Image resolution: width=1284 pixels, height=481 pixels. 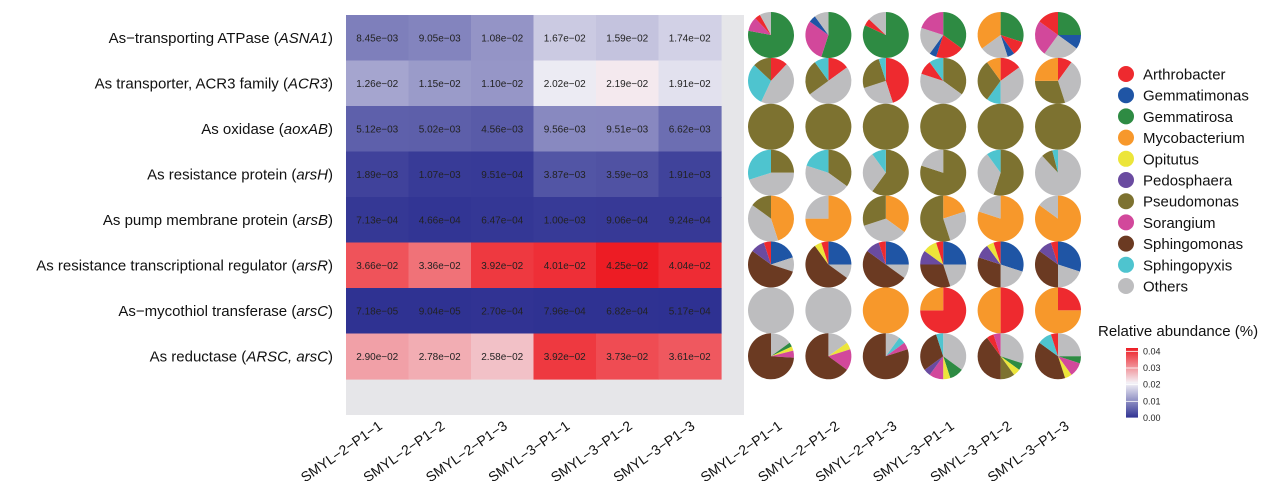 I want to click on heatmap-cell-label: 3.92e−02, so click(x=502, y=266).